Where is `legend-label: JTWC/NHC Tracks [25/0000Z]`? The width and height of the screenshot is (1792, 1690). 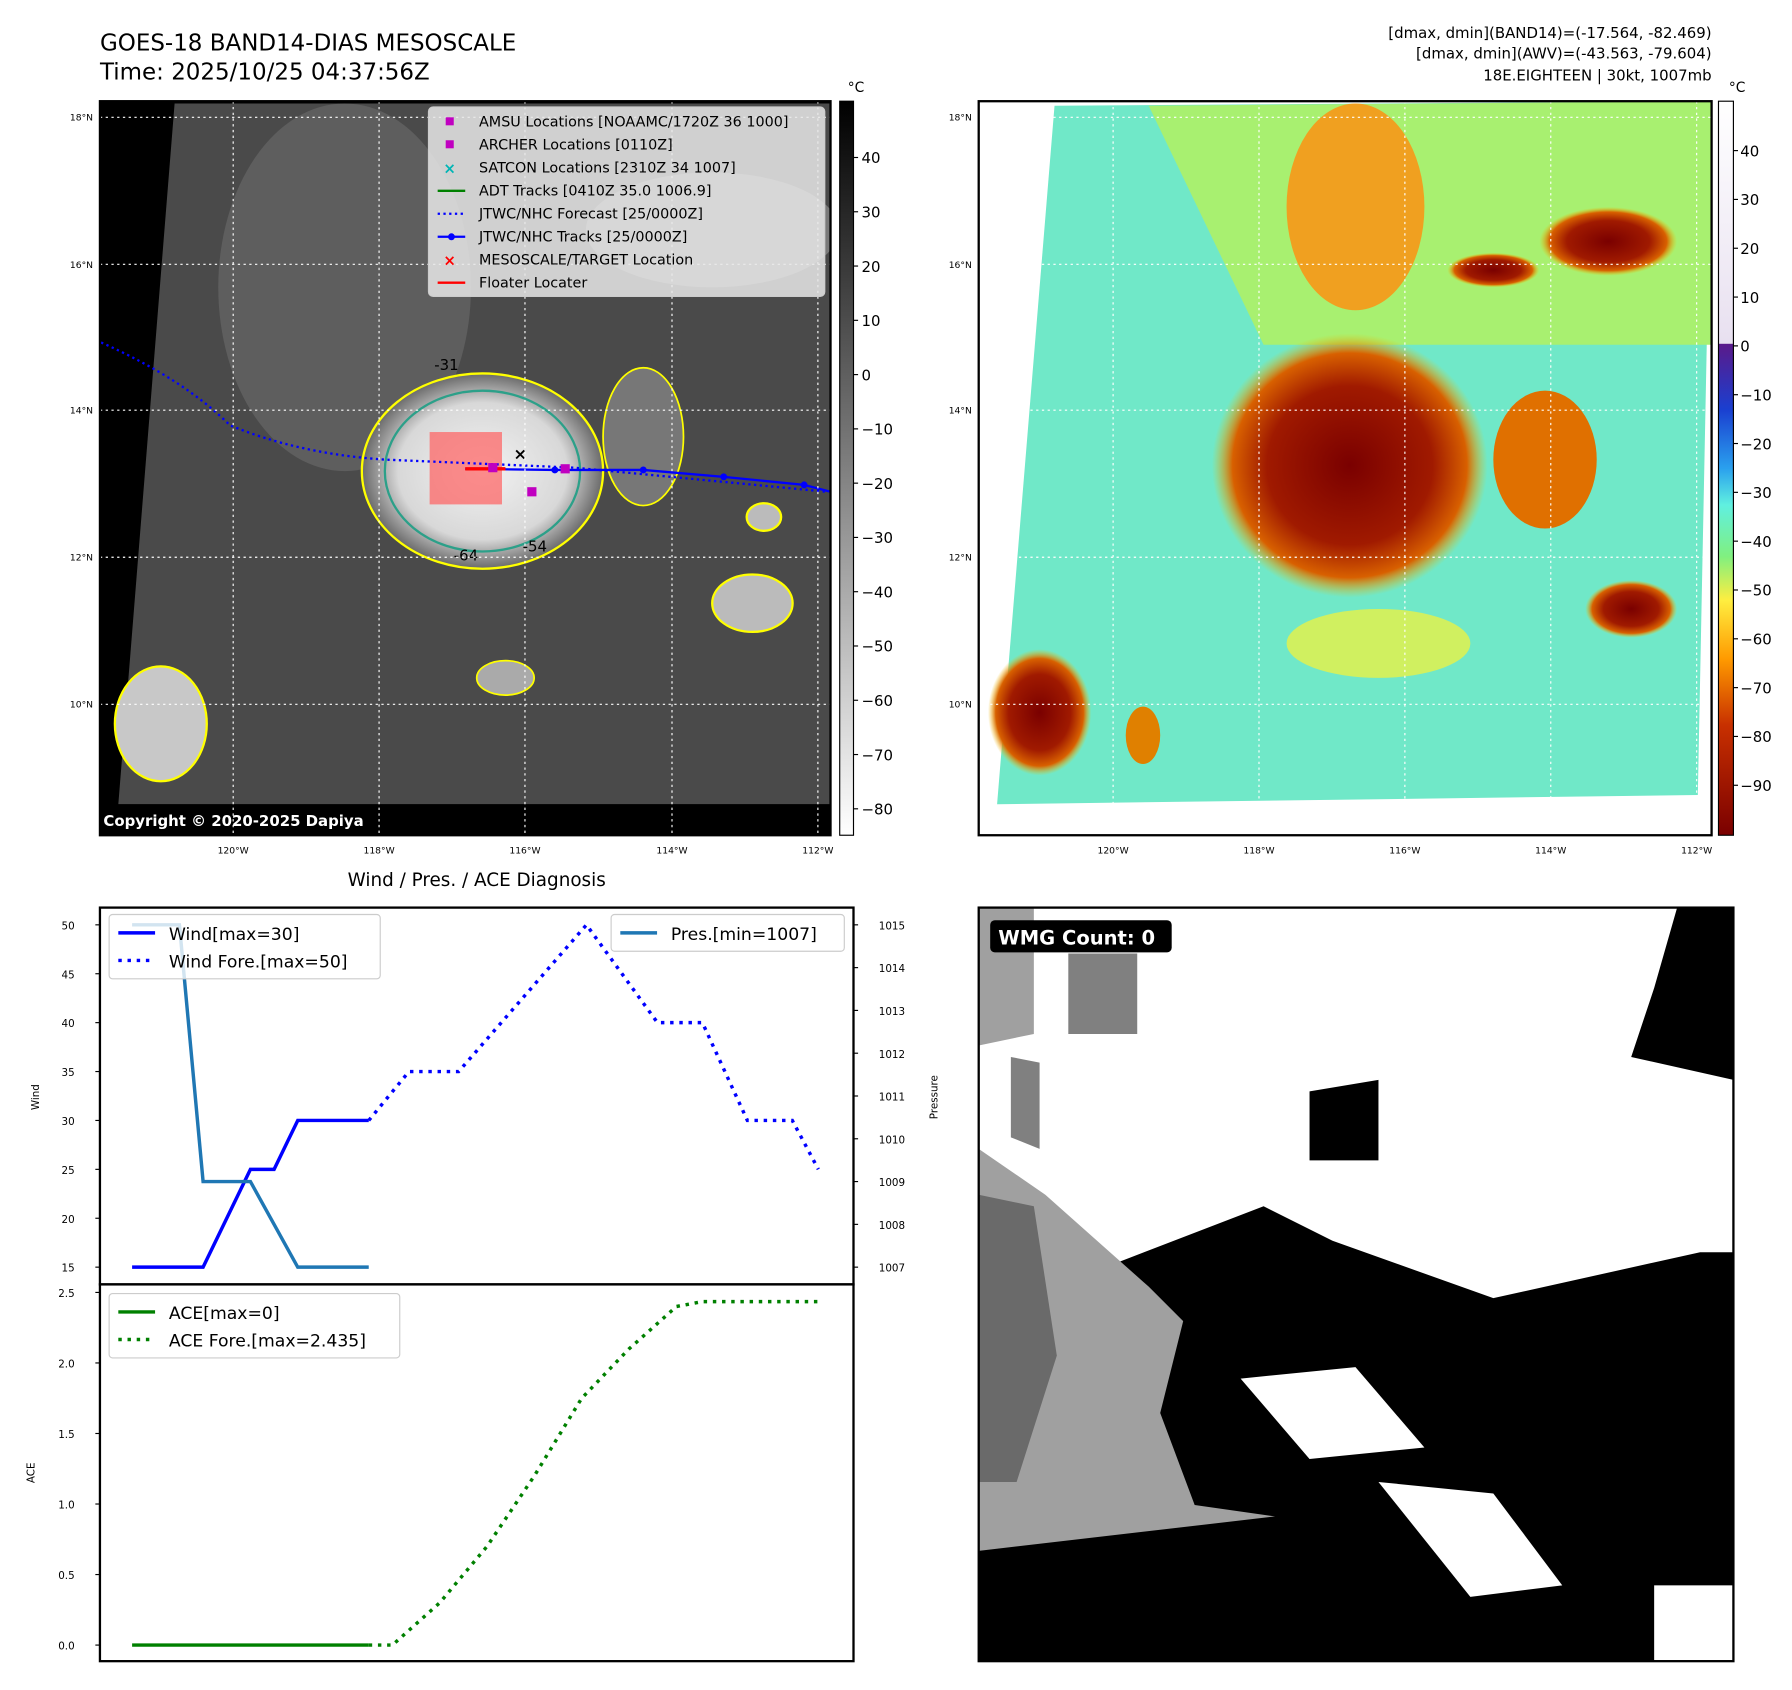 legend-label: JTWC/NHC Tracks [25/0000Z] is located at coordinates (582, 237).